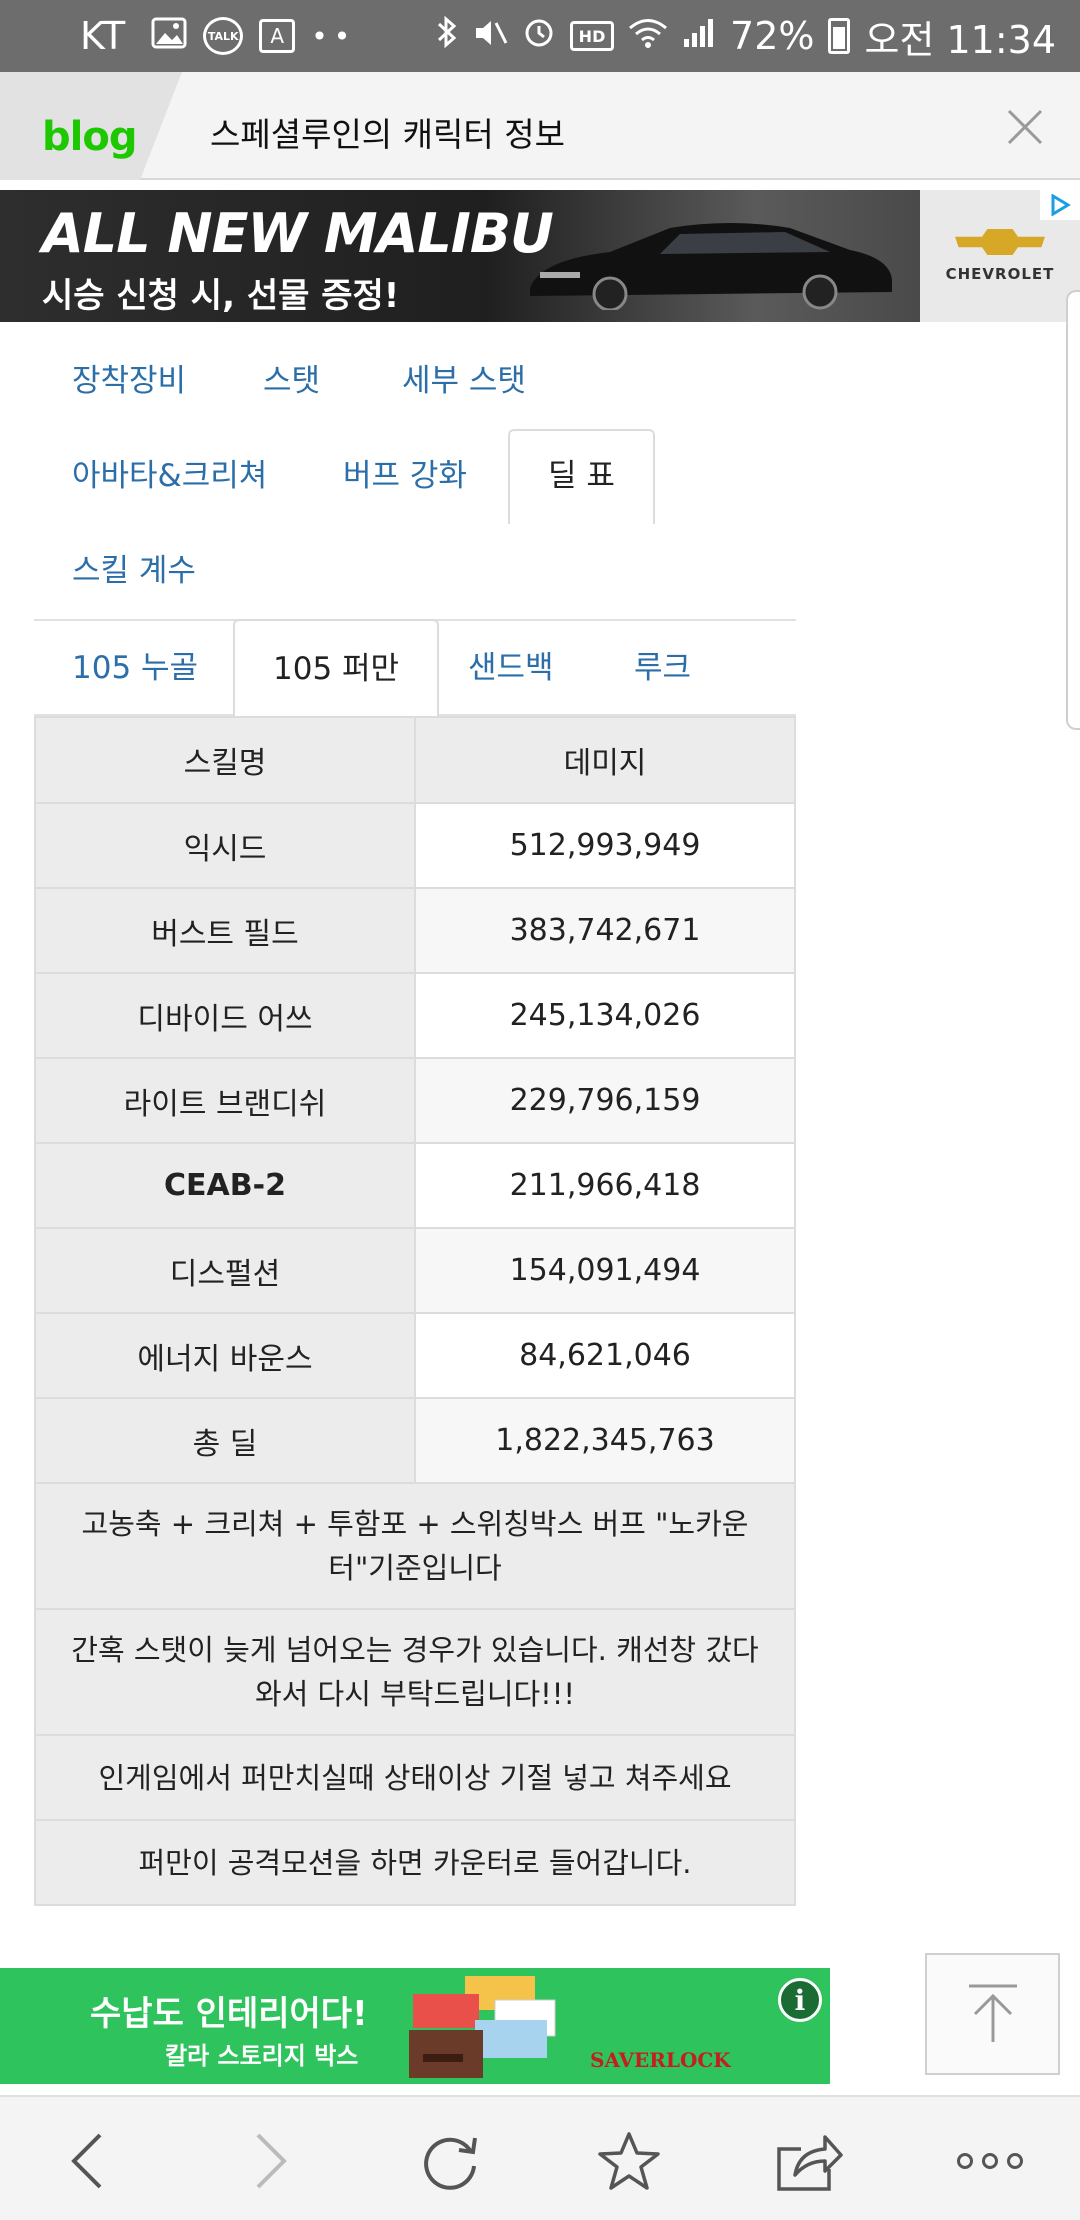 This screenshot has height=2220, width=1080. I want to click on share-button, so click(808, 2161).